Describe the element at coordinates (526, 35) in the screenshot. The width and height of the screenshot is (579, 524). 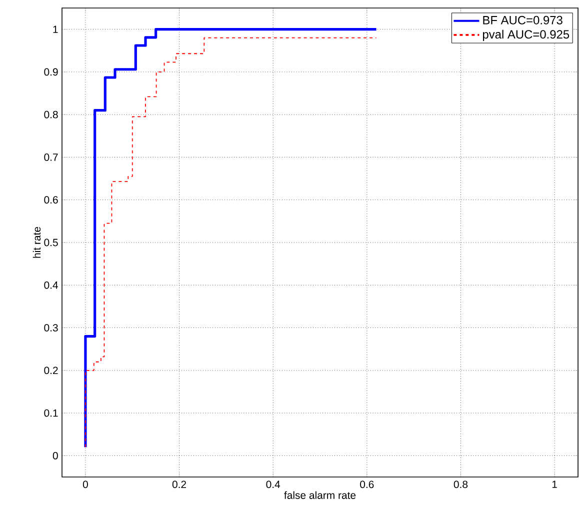
I see `legend-label: pval AUC=0.925` at that location.